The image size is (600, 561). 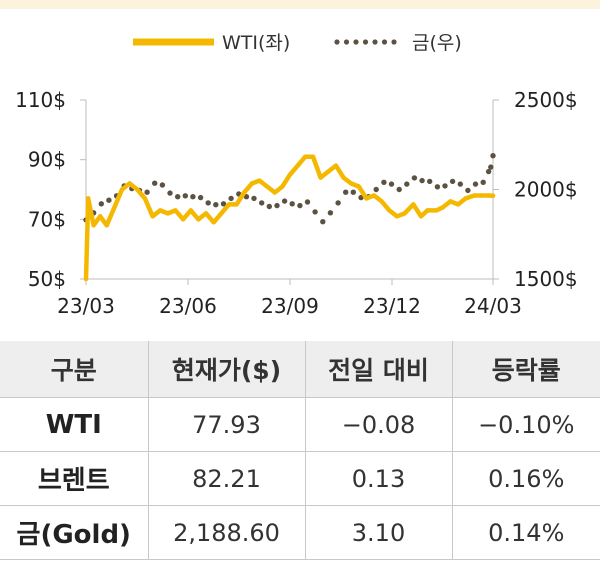 What do you see at coordinates (378, 369) in the screenshot?
I see `header-day-change: 전일 대비` at bounding box center [378, 369].